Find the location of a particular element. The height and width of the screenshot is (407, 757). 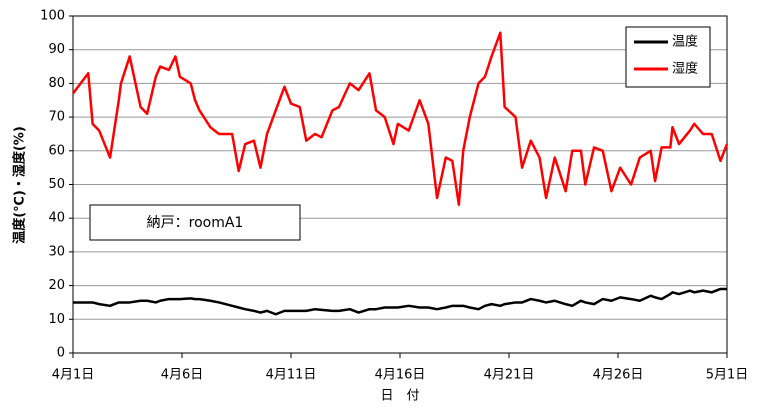

y-tick-label: 100 is located at coordinates (52, 16).